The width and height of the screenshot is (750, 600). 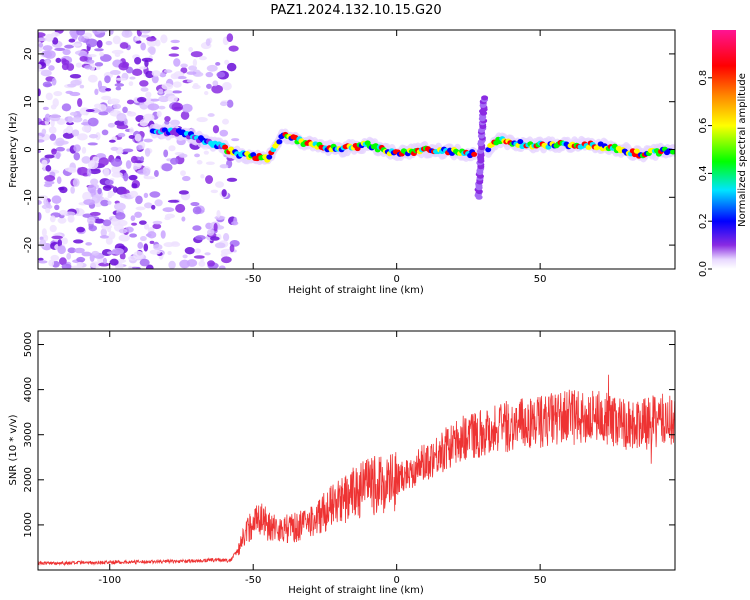 I want to click on y-tick-label: 4000, so click(x=28, y=389).